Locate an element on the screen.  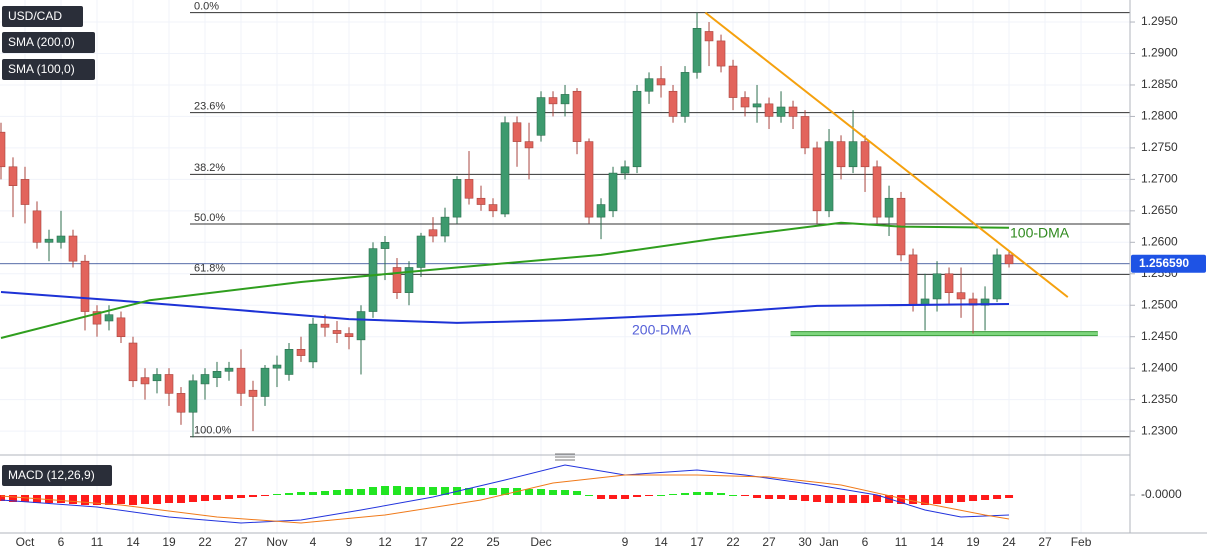
fib-label: 100.0% is located at coordinates (213, 431).